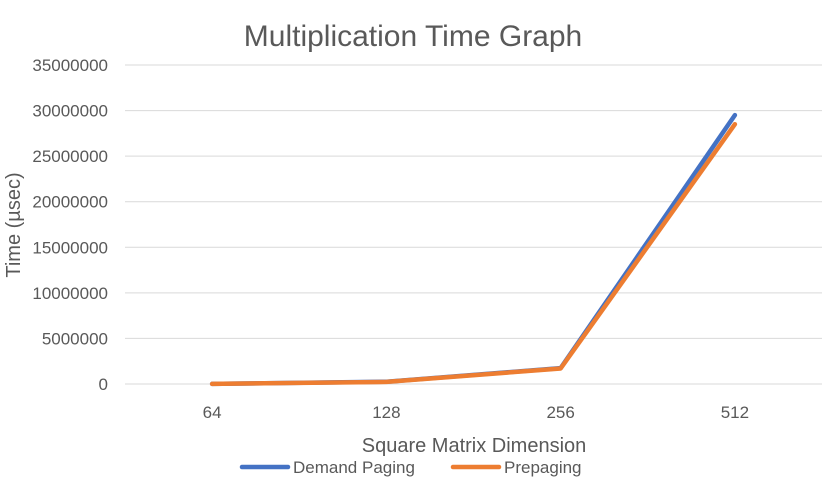  What do you see at coordinates (70, 65) in the screenshot?
I see `y-tick-label: 35000000` at bounding box center [70, 65].